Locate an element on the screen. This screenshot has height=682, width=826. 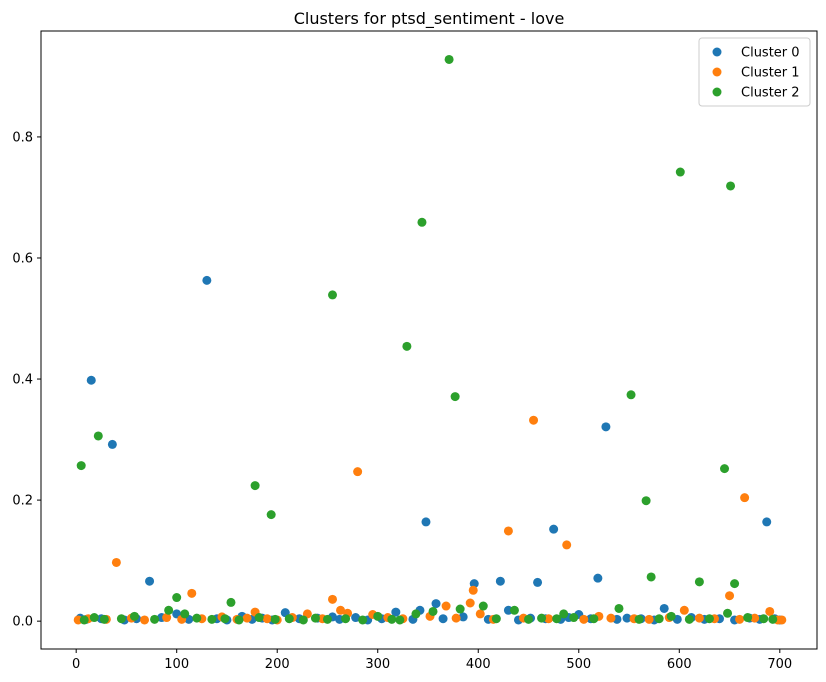
x-tick-label: 700 is located at coordinates (779, 664).